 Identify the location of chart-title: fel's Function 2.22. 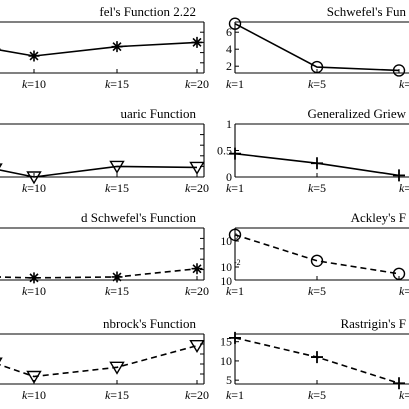
(147, 11).